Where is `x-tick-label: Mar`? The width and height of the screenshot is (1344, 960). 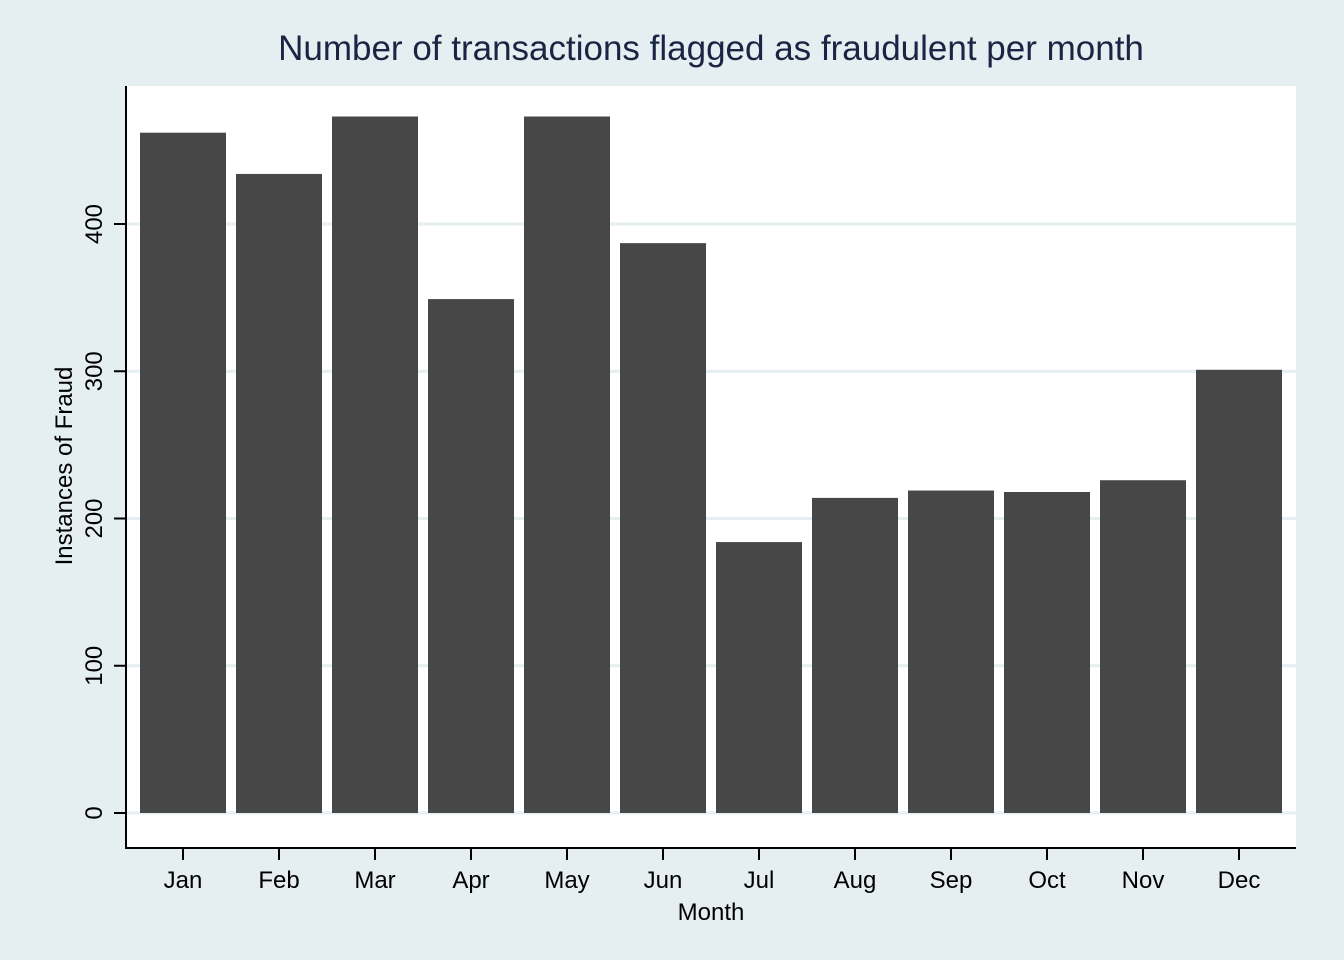 x-tick-label: Mar is located at coordinates (374, 880).